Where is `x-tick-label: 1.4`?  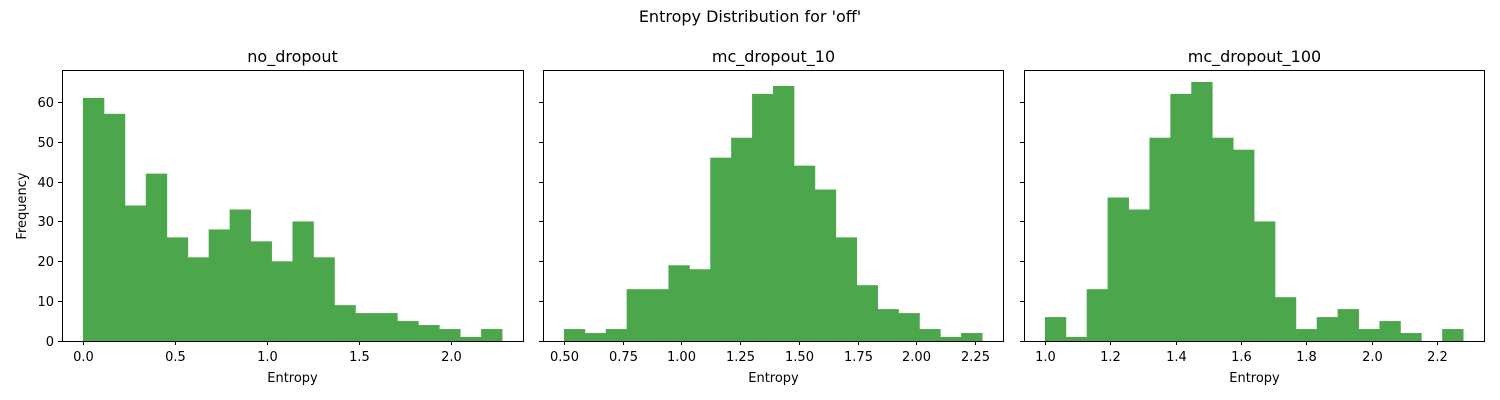 x-tick-label: 1.4 is located at coordinates (1176, 357).